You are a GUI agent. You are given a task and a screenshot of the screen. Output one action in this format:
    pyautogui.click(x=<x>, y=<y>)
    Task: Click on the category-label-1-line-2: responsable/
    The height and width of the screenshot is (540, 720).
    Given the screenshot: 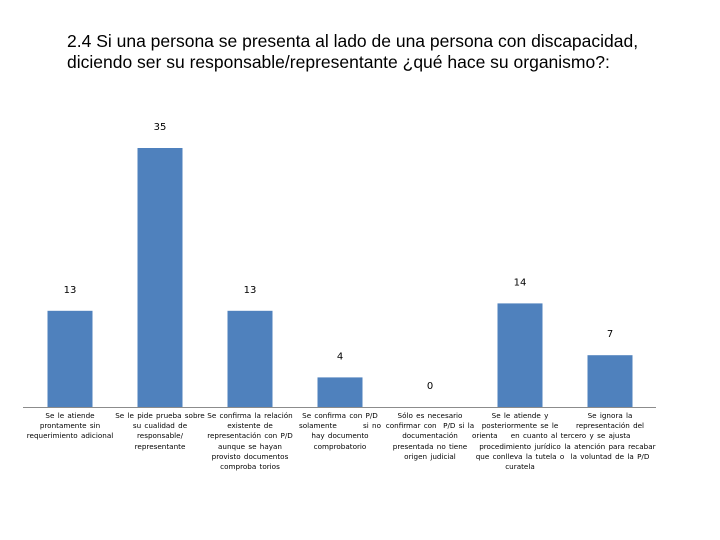 What is the action you would take?
    pyautogui.click(x=160, y=436)
    